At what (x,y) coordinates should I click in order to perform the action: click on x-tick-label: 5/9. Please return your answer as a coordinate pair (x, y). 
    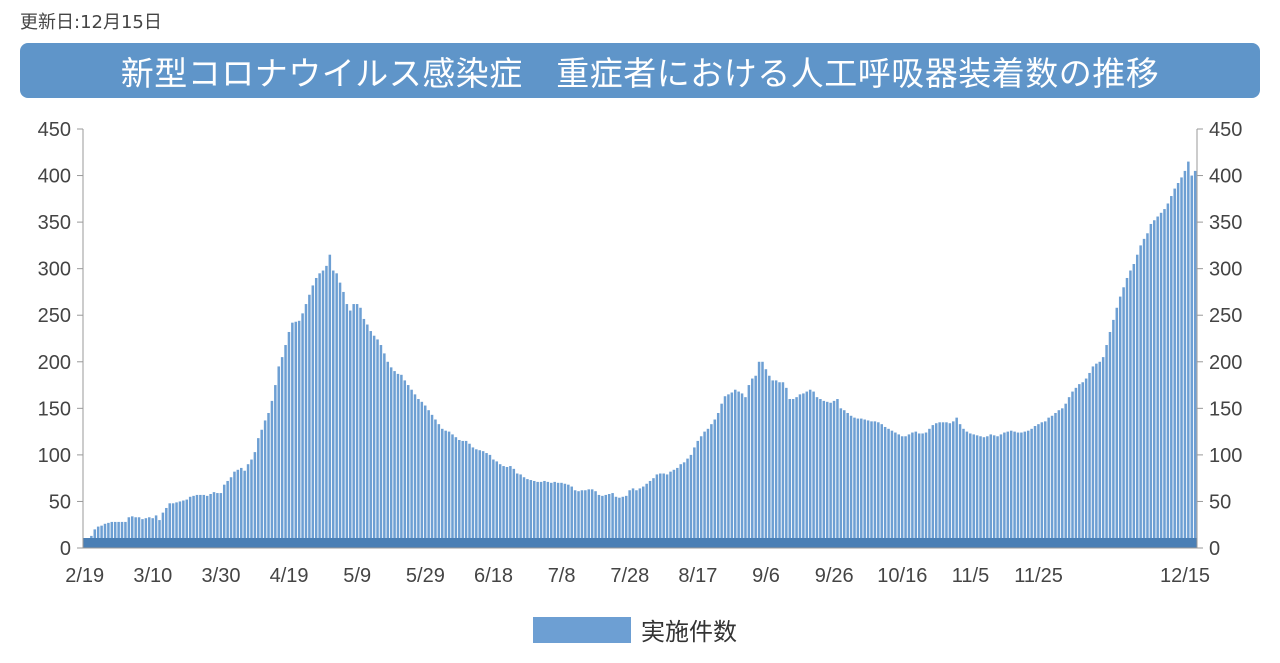
    Looking at the image, I should click on (357, 576).